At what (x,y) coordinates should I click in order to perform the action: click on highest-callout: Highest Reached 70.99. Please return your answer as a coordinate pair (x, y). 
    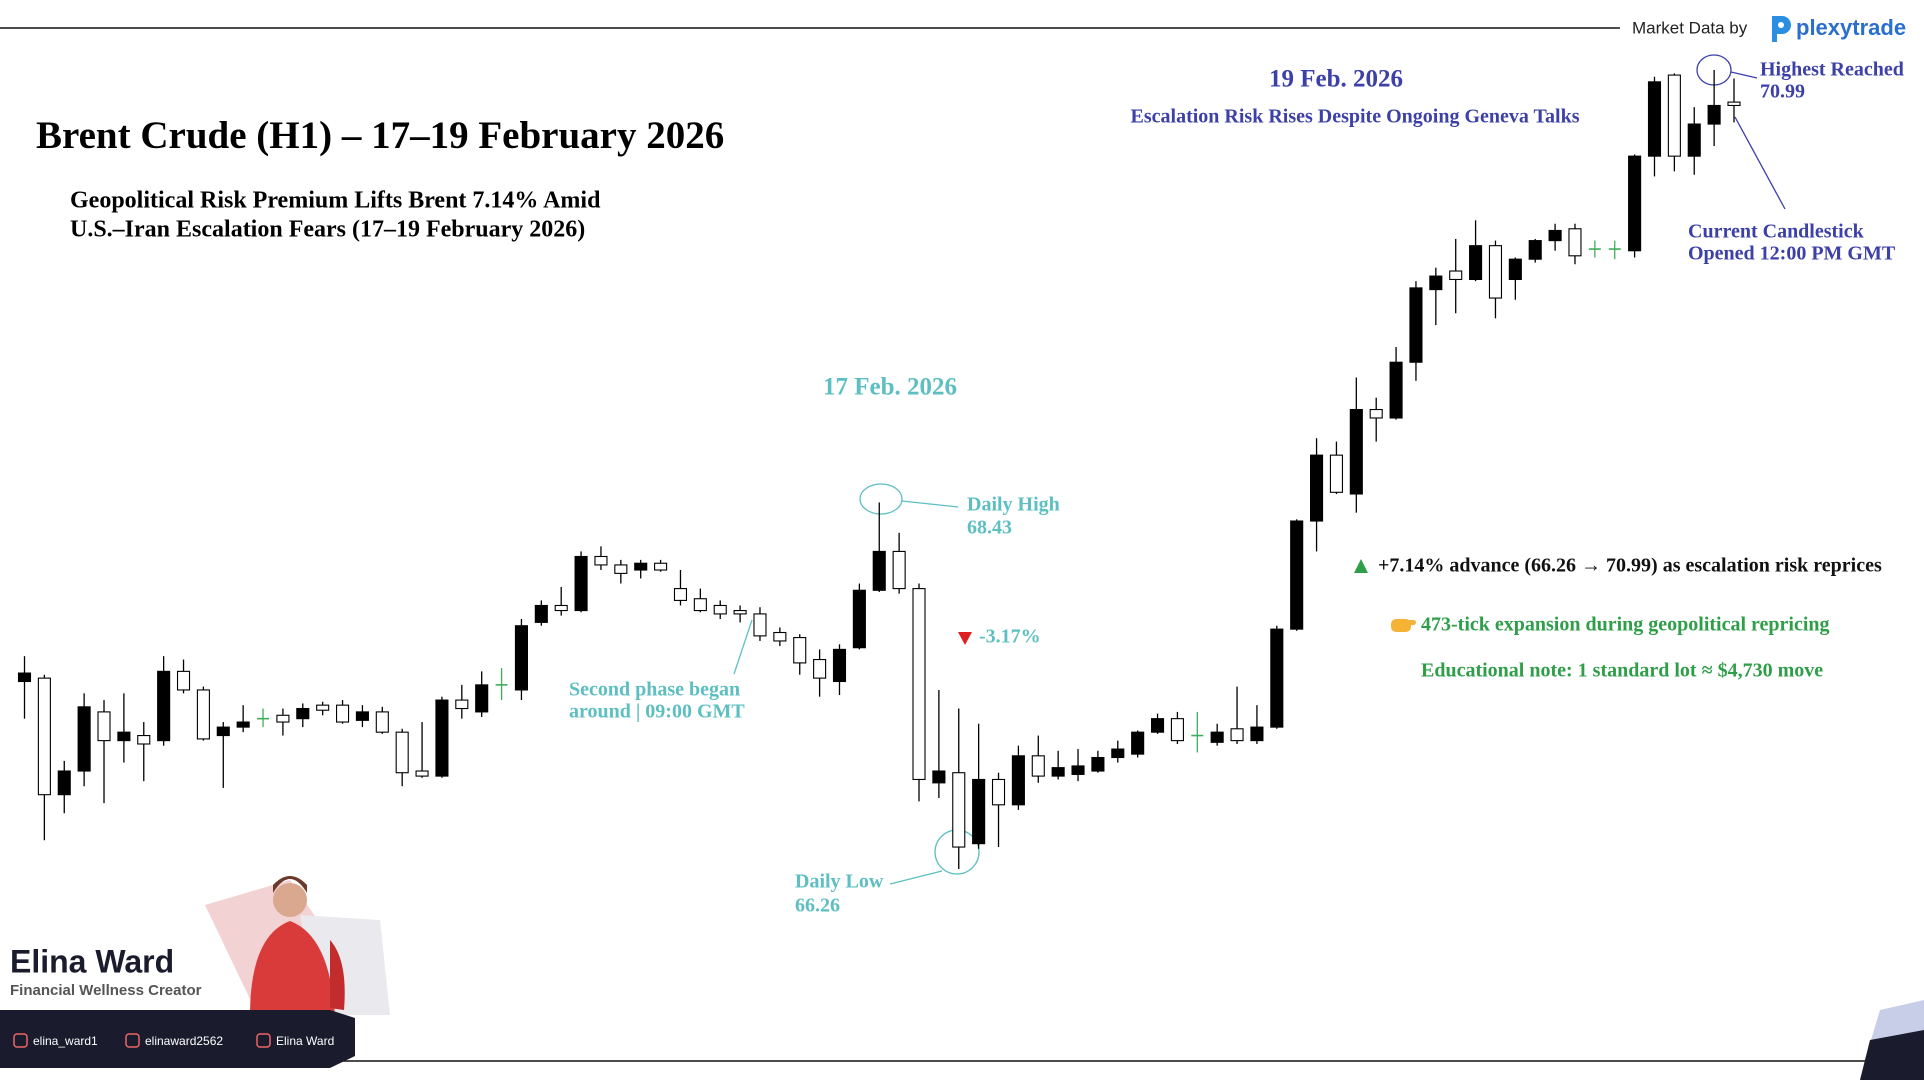
    Looking at the image, I should click on (1800, 78).